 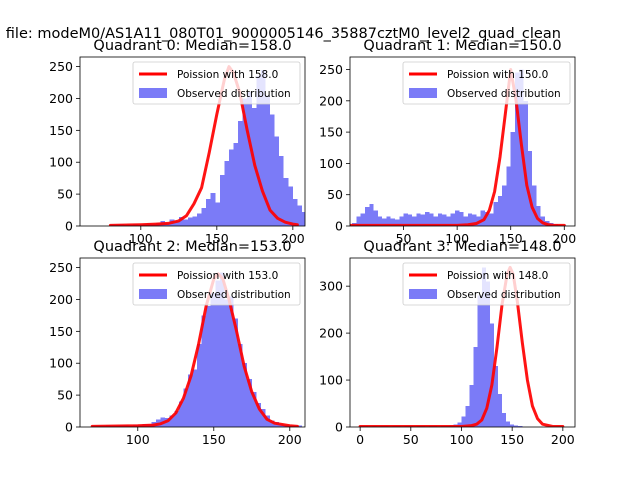 What do you see at coordinates (497, 75) in the screenshot?
I see `legend-fit-label: Poission with 150.0` at bounding box center [497, 75].